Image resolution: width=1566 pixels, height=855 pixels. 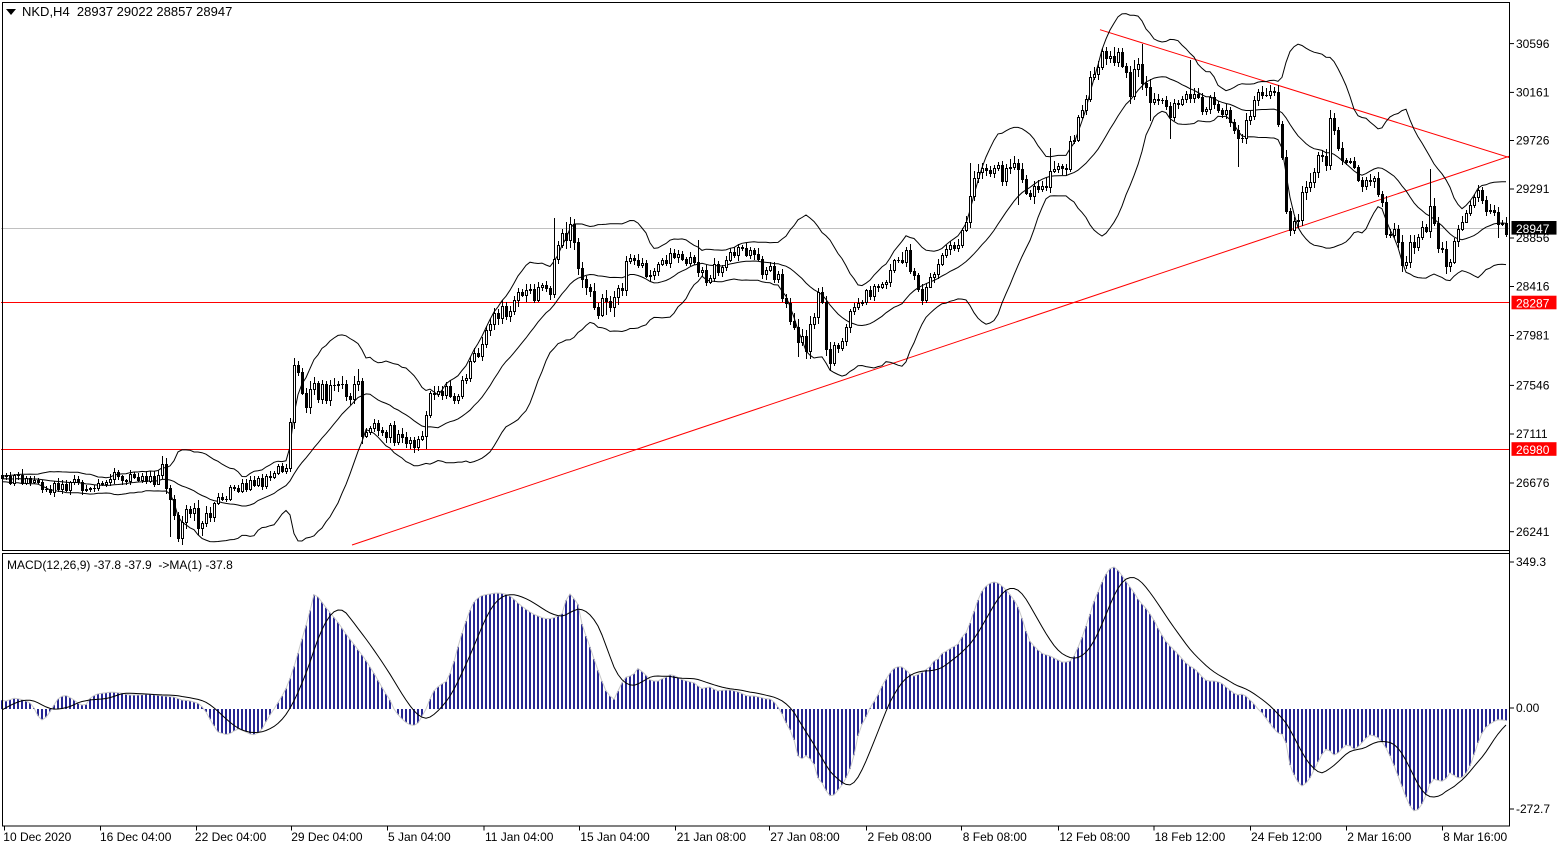 What do you see at coordinates (120, 565) in the screenshot?
I see `svg-text:MACD(12,26,9) -37.8 -37.9 ->M: MACD(12,26,9) -37.8 -37.9 ->MA(1) -37.8` at bounding box center [120, 565].